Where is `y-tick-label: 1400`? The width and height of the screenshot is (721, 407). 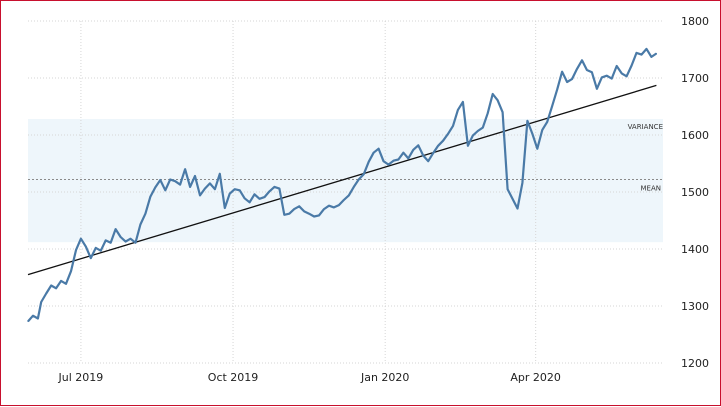
y-tick-label: 1400 is located at coordinates (695, 249).